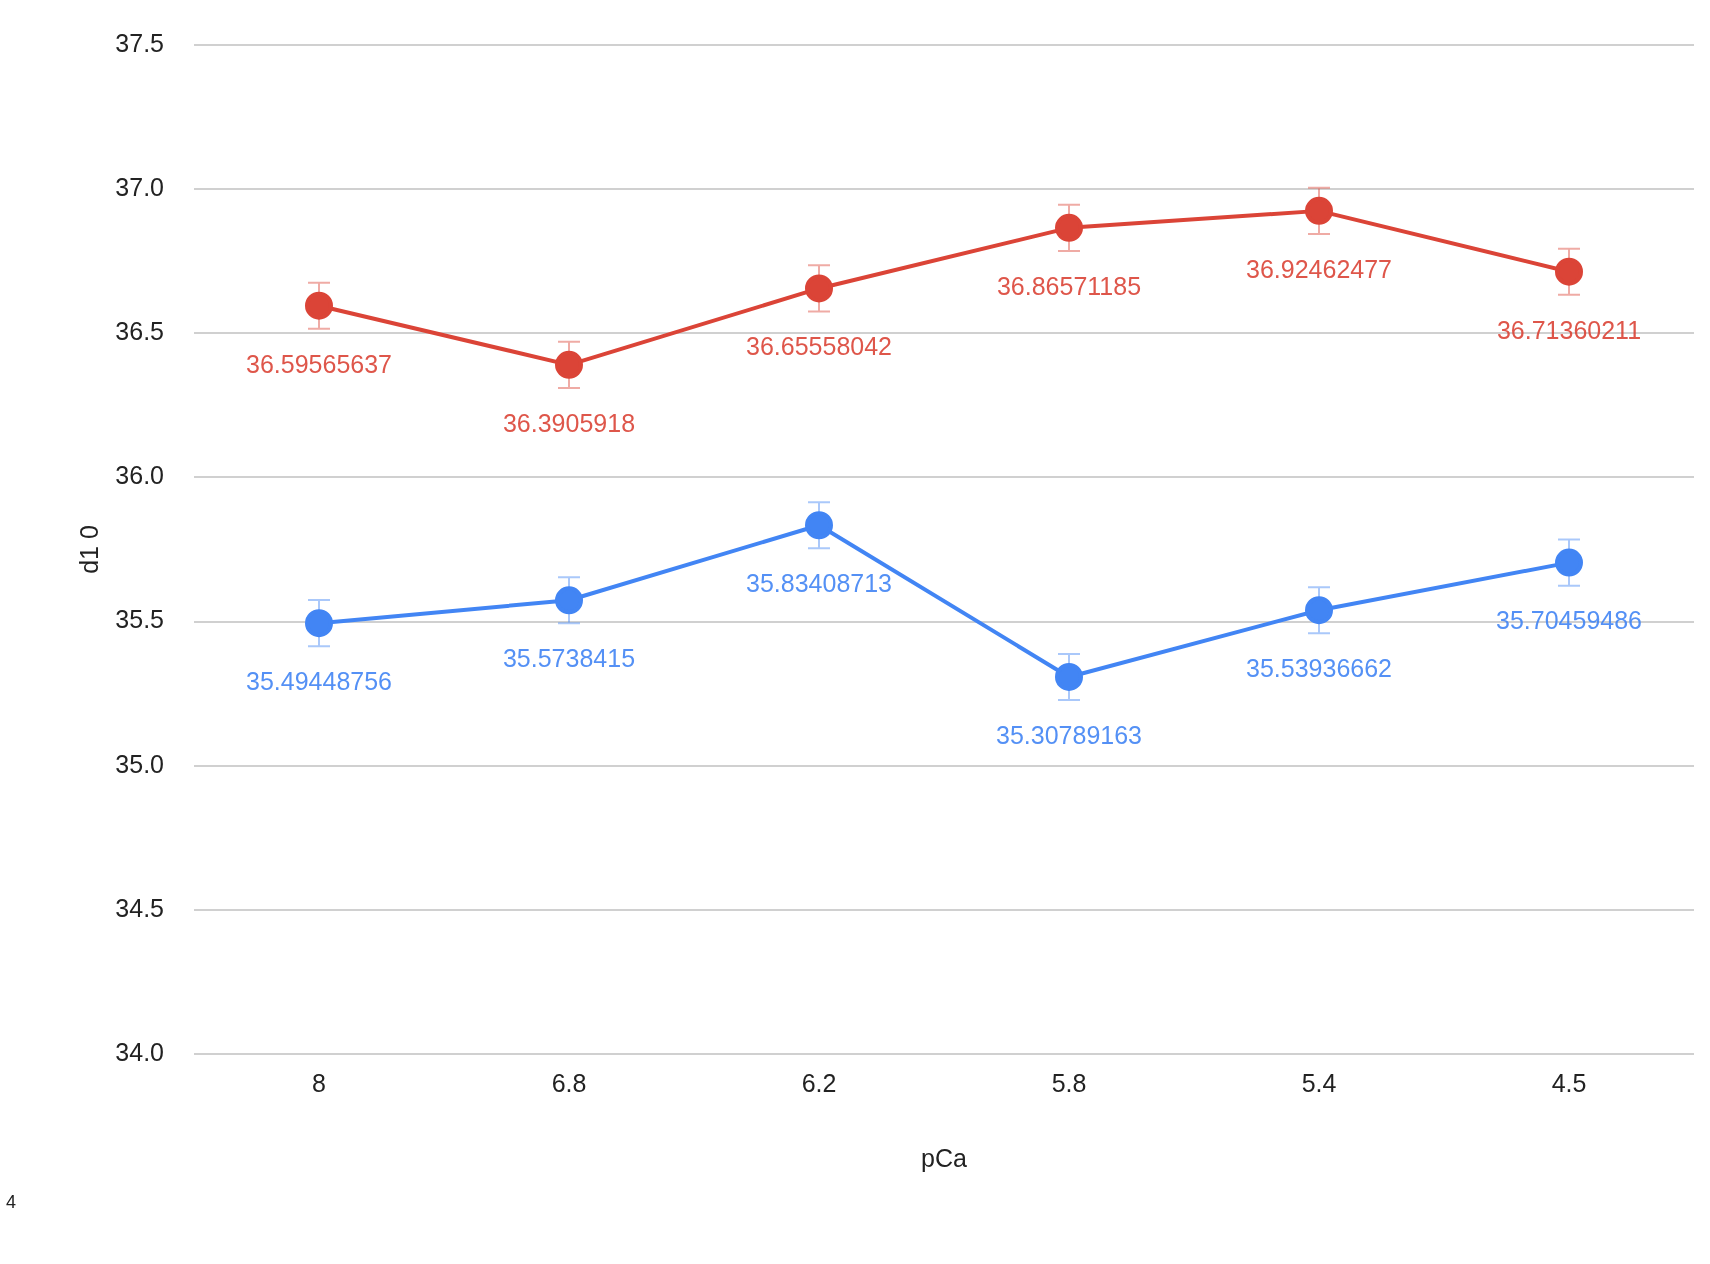  Describe the element at coordinates (1319, 1082) in the screenshot. I see `x-tick-label: 5.4` at that location.